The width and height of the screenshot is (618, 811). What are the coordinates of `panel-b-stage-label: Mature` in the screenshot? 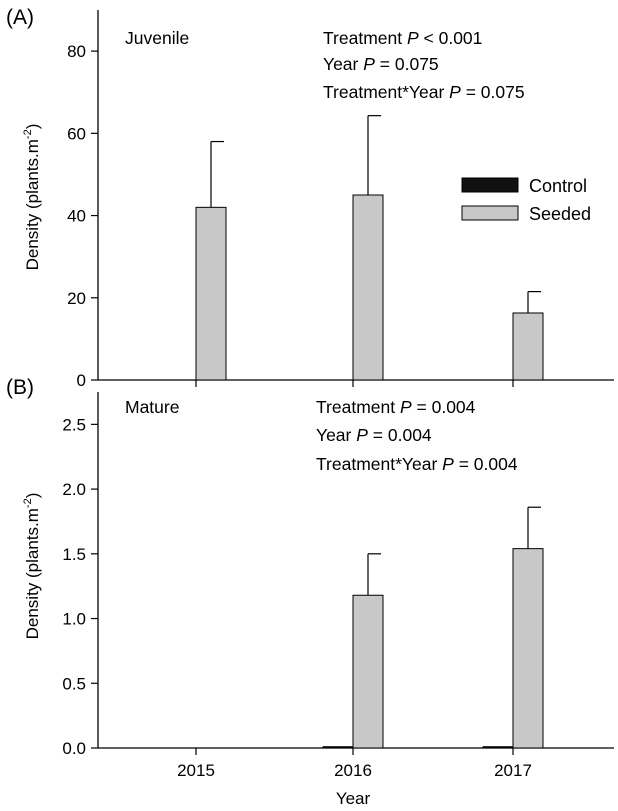 It's located at (152, 407).